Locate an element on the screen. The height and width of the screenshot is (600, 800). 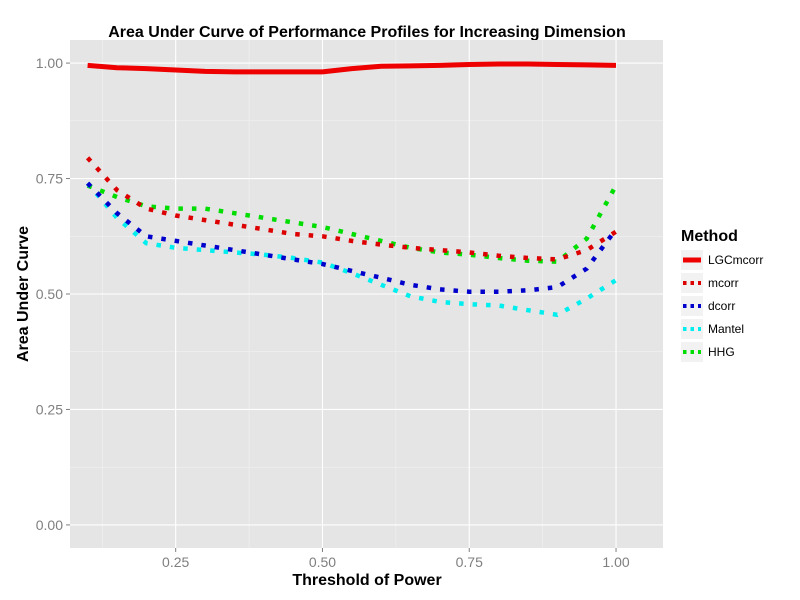
legend-label-mantel: Mantel is located at coordinates (726, 329).